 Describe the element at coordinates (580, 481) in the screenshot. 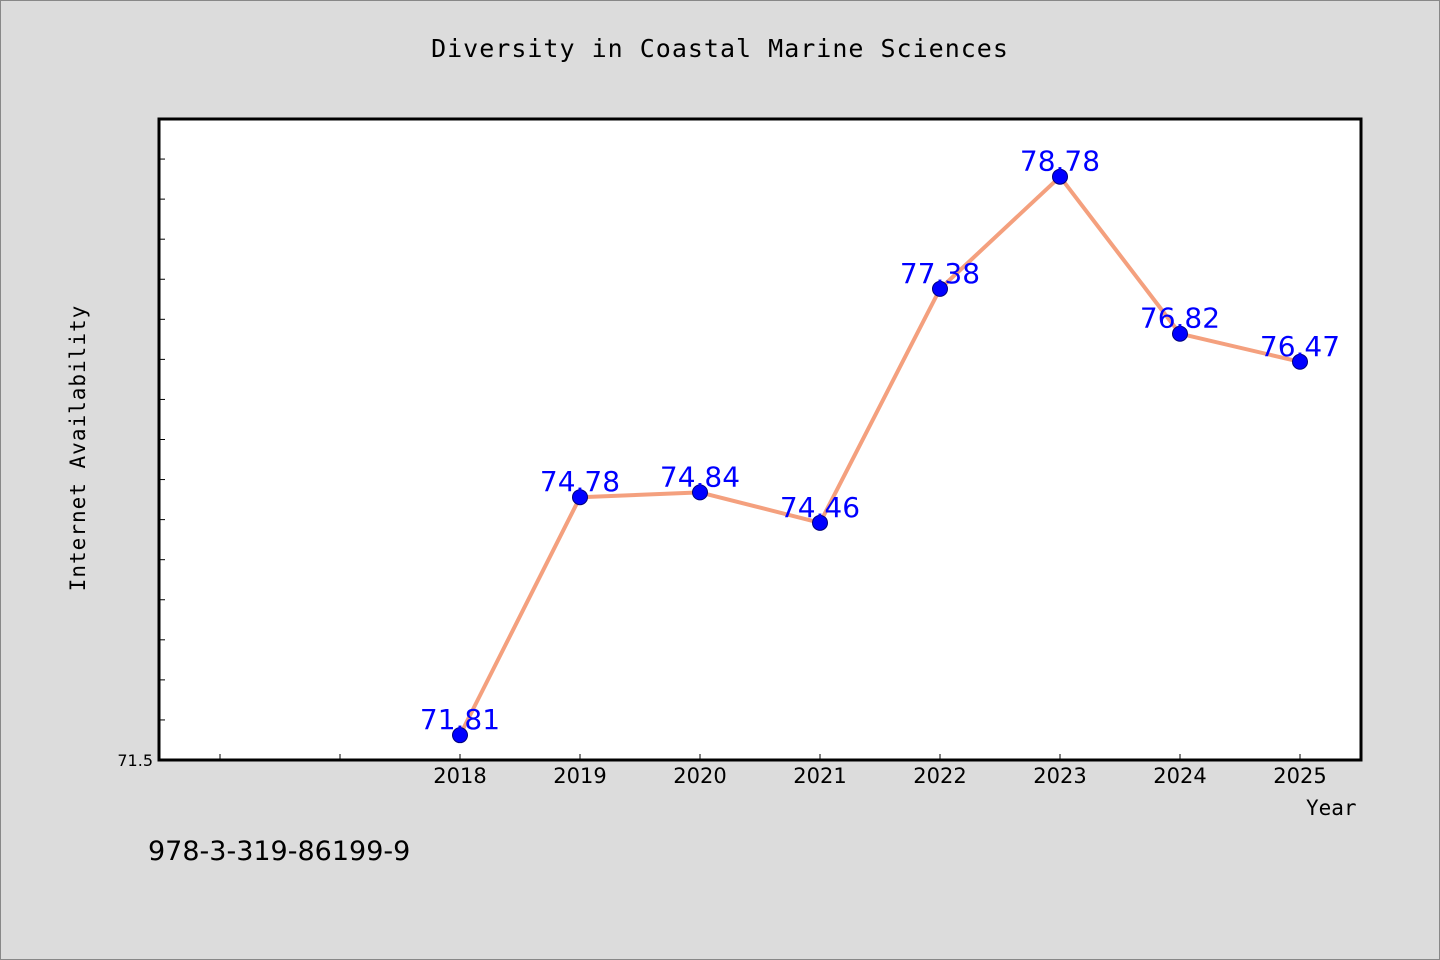

I see `data-label: 74.78` at that location.